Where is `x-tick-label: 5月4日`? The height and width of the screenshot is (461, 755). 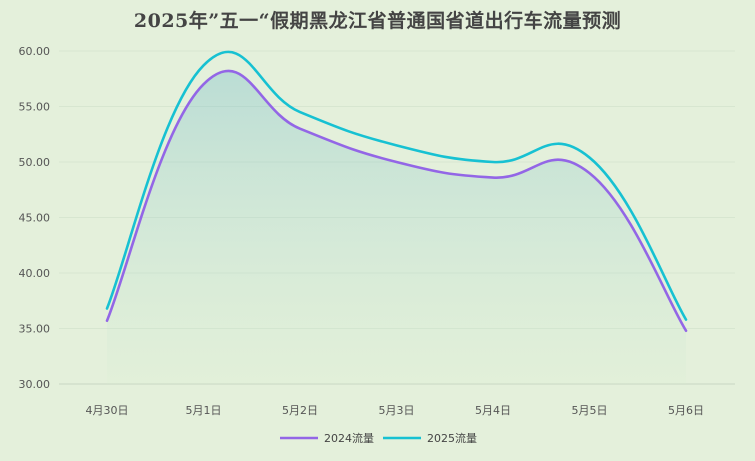 x-tick-label: 5月4日 is located at coordinates (493, 410).